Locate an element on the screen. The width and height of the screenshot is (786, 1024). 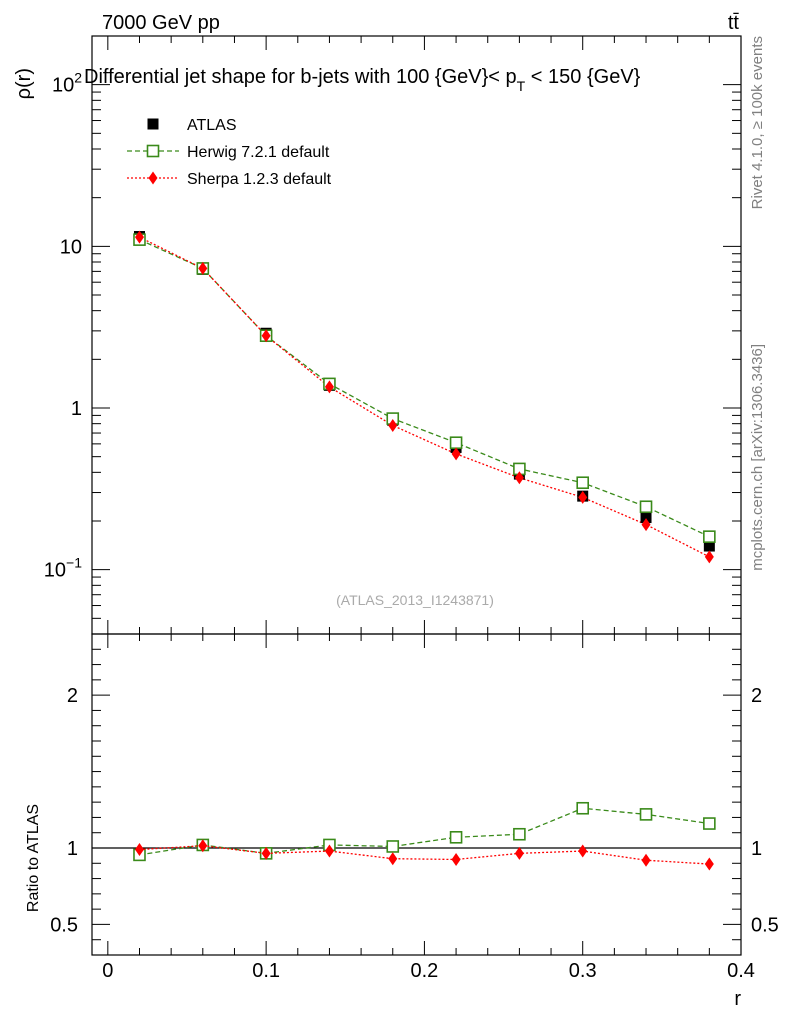
x-tick-label: 0.3 is located at coordinates (583, 971).